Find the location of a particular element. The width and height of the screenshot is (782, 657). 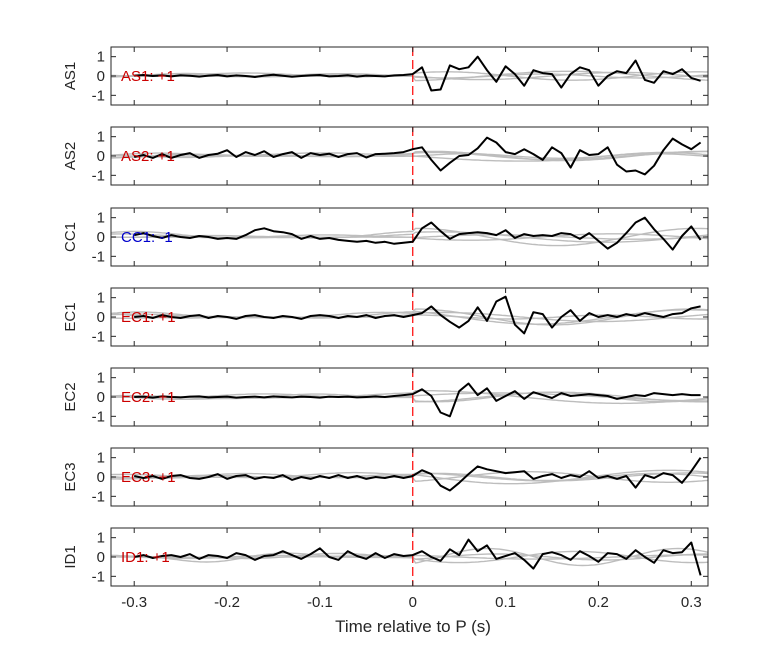

panel-as1: AS1: +1 1 0 -1 AS1 is located at coordinates (385, 76).